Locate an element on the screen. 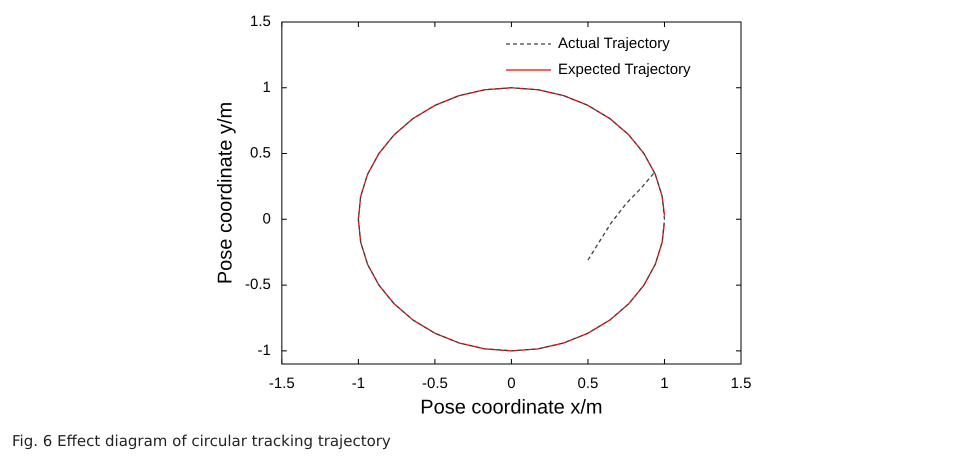 This screenshot has height=463, width=955. legend-label: Actual Trajectory is located at coordinates (614, 43).